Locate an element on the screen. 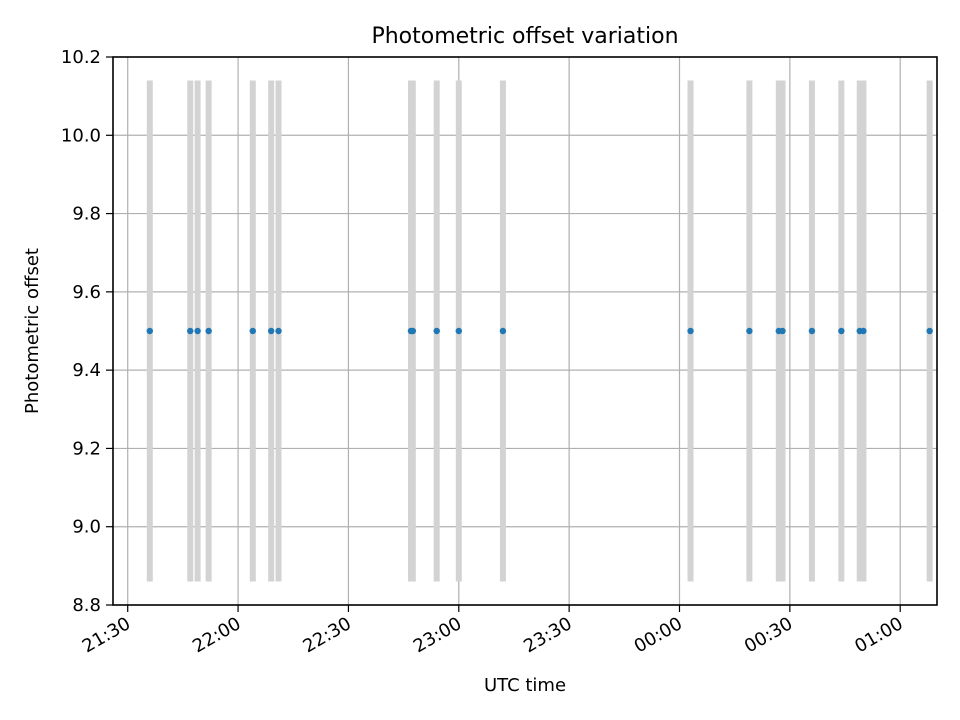  y-tick-label: 9.2 is located at coordinates (86, 448).